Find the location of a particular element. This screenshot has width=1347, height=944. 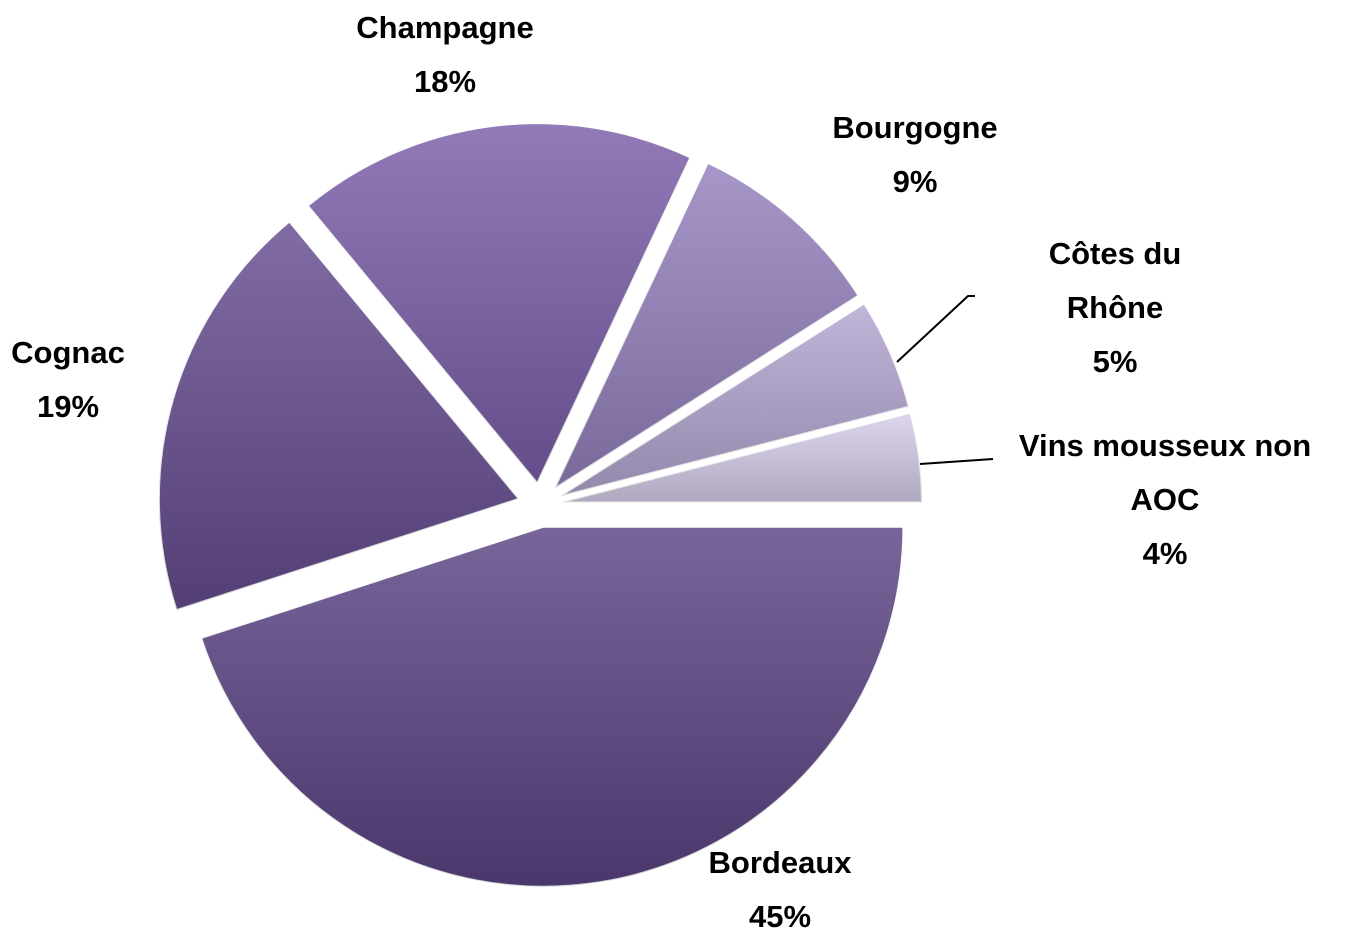

category-label: Côtes du Rhône is located at coordinates (1115, 280).